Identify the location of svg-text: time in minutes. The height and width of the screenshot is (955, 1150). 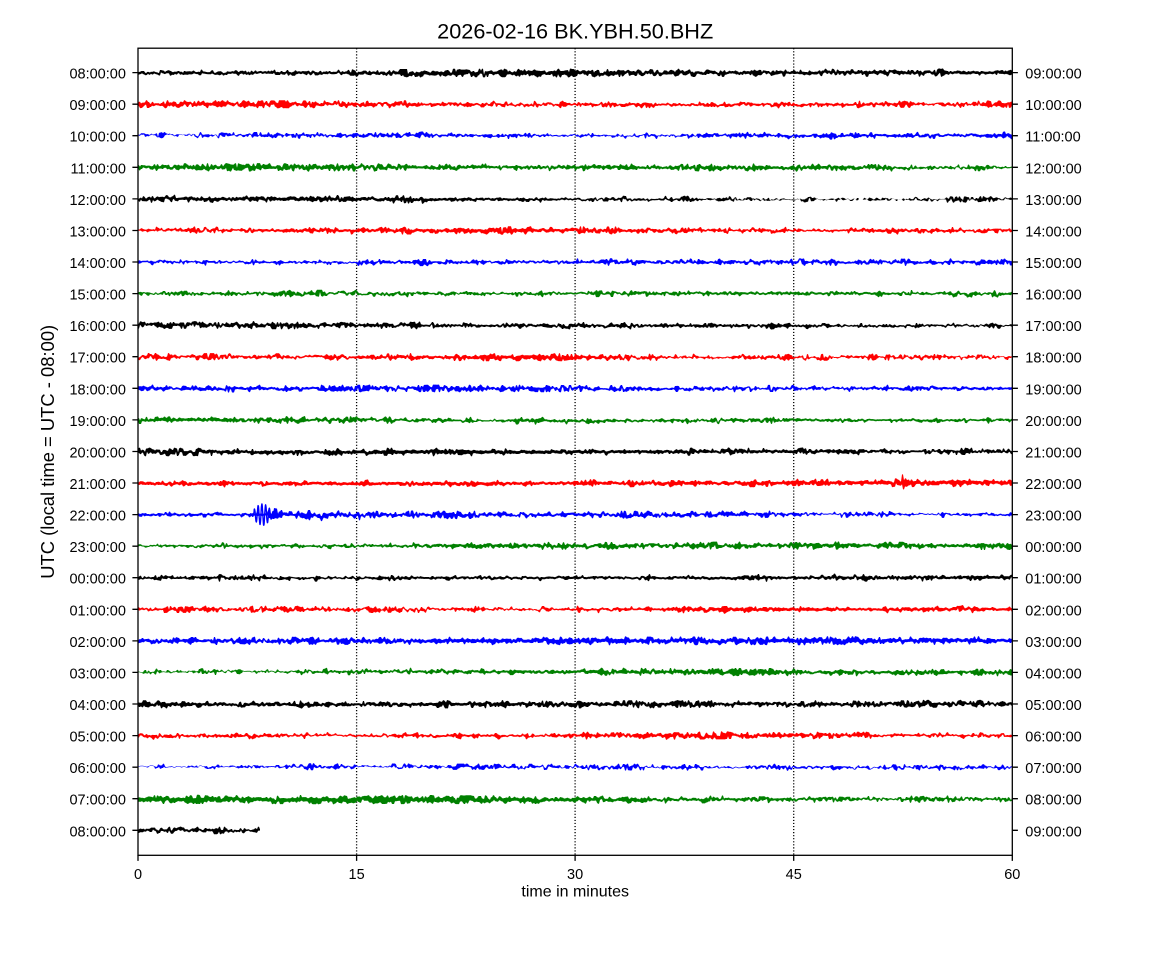
(575, 892).